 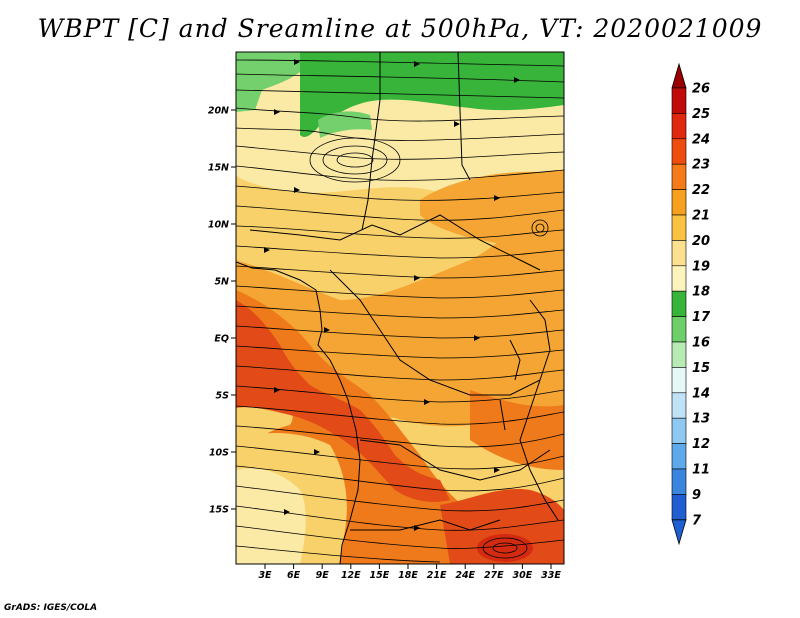 What do you see at coordinates (701, 89) in the screenshot?
I see `colorbar-label: 26` at bounding box center [701, 89].